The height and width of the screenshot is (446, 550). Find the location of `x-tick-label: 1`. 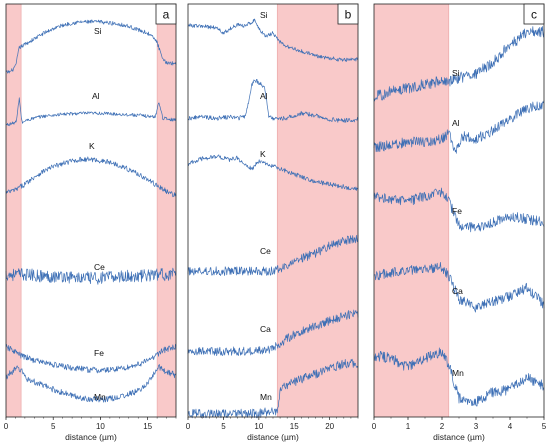

x-tick-label: 1 is located at coordinates (408, 426).